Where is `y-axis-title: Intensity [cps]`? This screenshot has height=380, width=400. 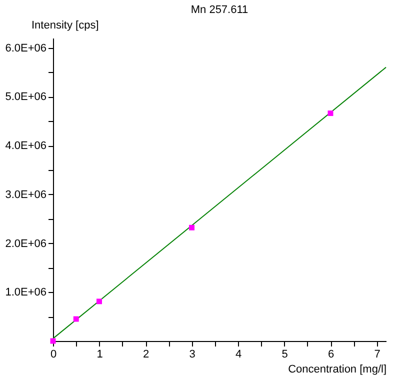 y-axis-title: Intensity [cps] is located at coordinates (65, 26).